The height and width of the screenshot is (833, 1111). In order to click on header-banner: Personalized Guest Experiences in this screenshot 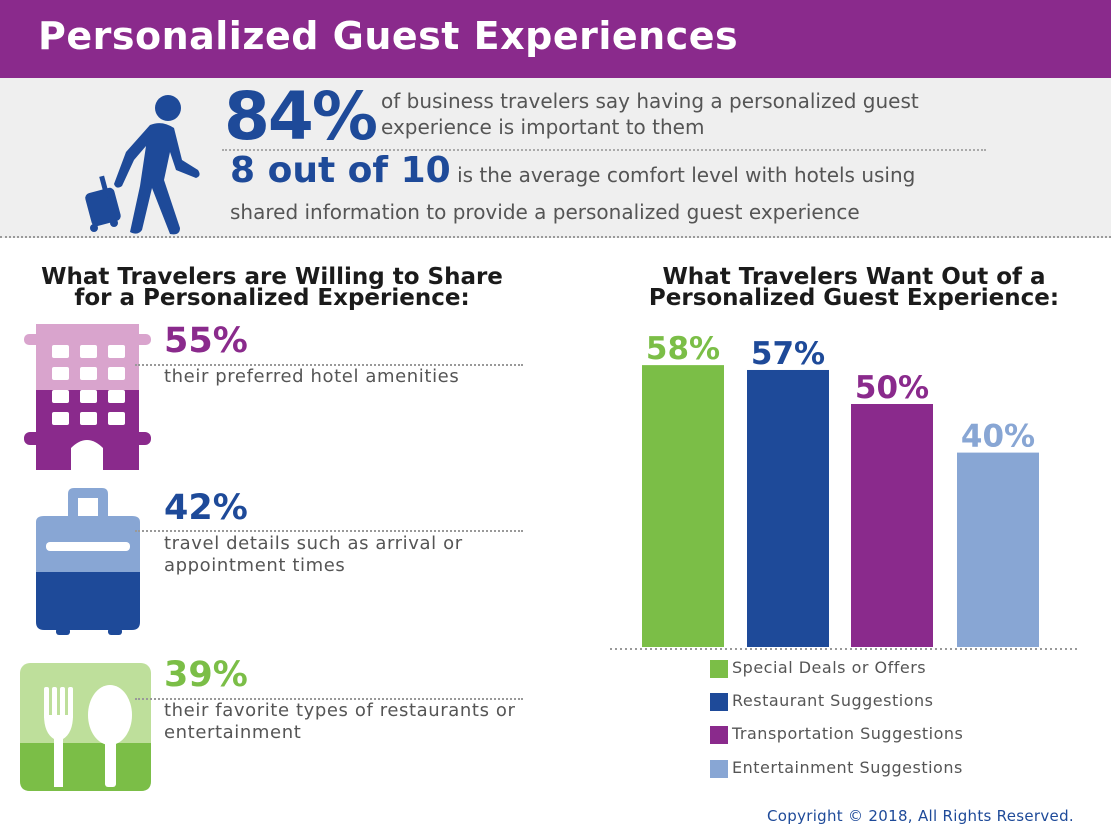, I will do `click(555, 39)`.